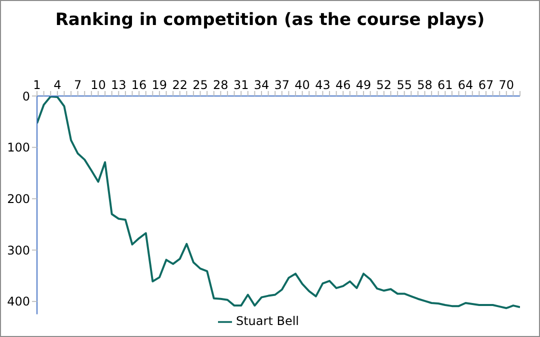 This screenshot has height=337, width=540. I want to click on y-tick-label: 400, so click(18, 301).